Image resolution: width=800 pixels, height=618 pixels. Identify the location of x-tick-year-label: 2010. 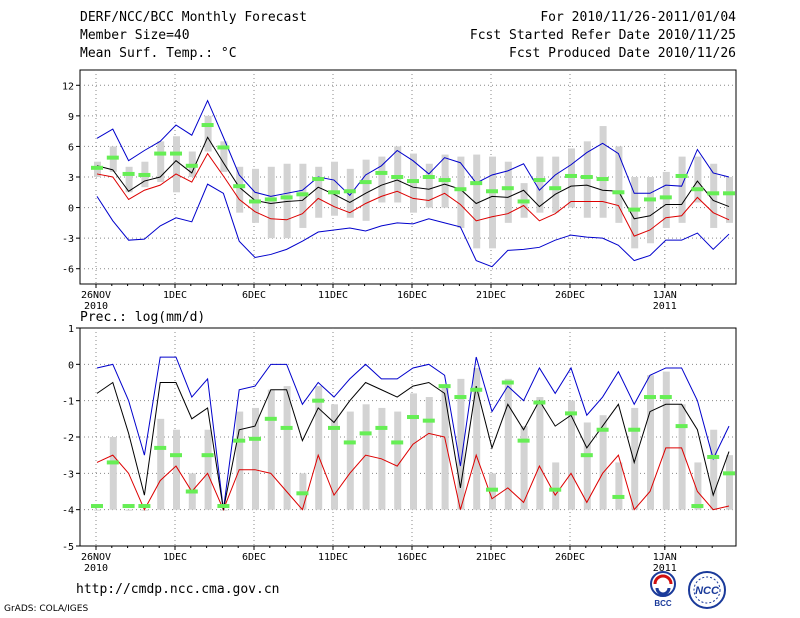
(96, 568).